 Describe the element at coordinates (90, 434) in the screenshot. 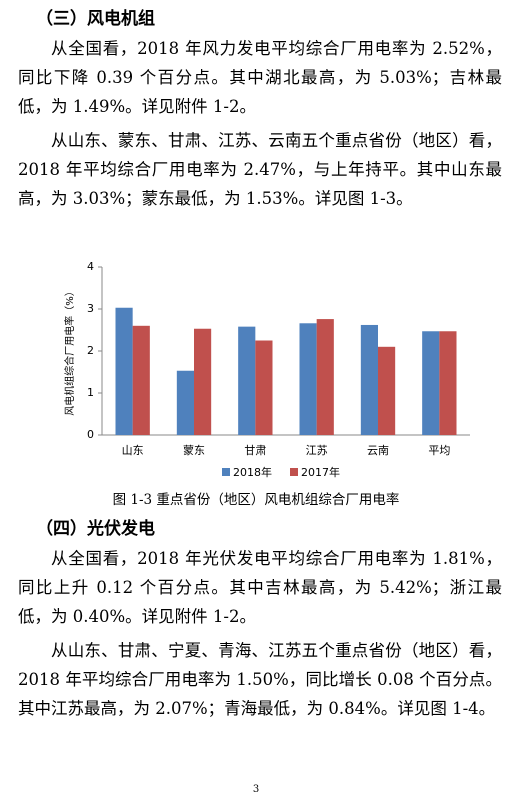

I see `y-tick-label: 0` at that location.